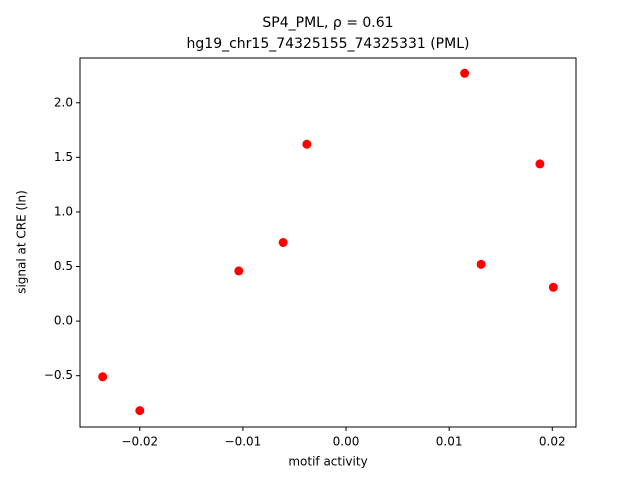 Image resolution: width=640 pixels, height=480 pixels. Describe the element at coordinates (346, 442) in the screenshot. I see `x-tick-label: 0.00` at that location.